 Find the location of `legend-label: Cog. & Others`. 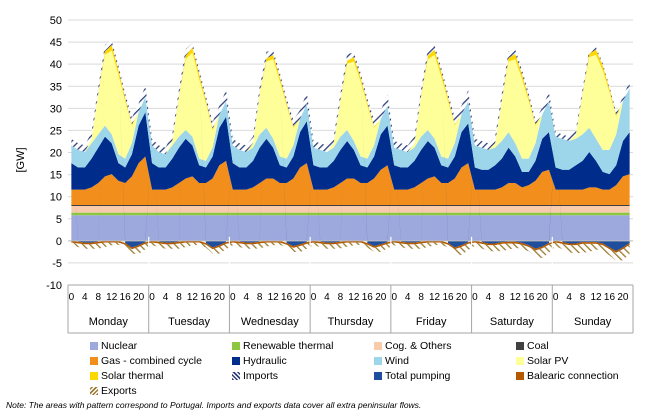

legend-label: Cog. & Others is located at coordinates (418, 346).